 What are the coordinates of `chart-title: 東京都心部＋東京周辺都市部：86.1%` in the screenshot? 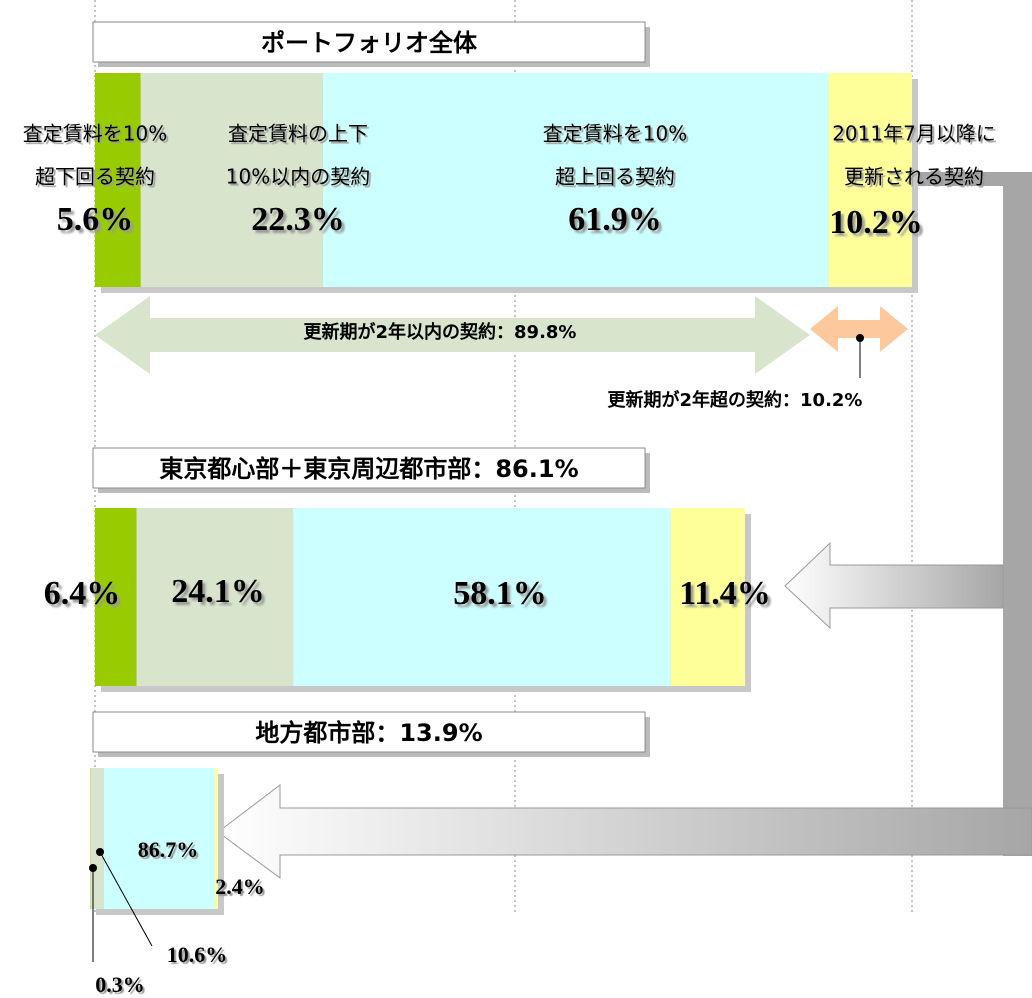 It's located at (368, 469).